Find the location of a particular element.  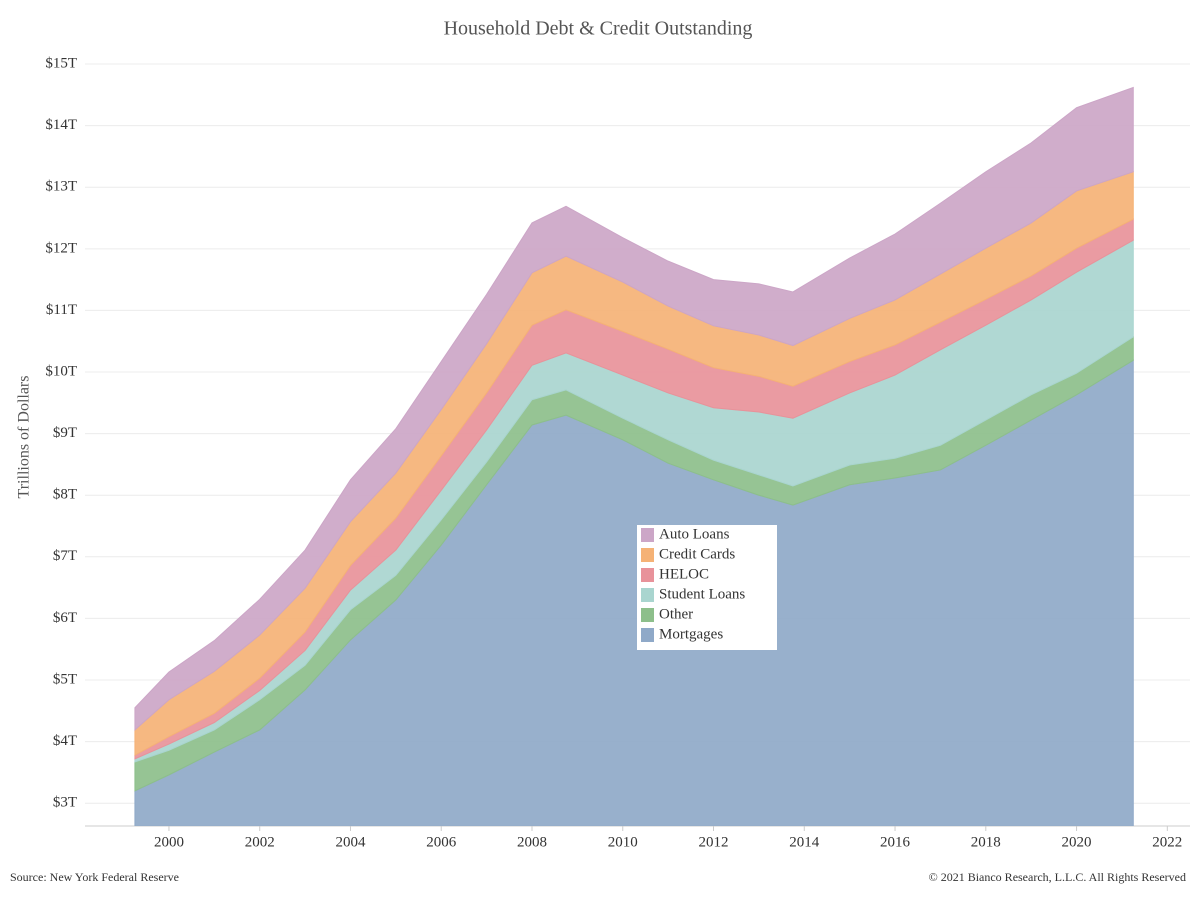

legend-box is located at coordinates (707, 587).